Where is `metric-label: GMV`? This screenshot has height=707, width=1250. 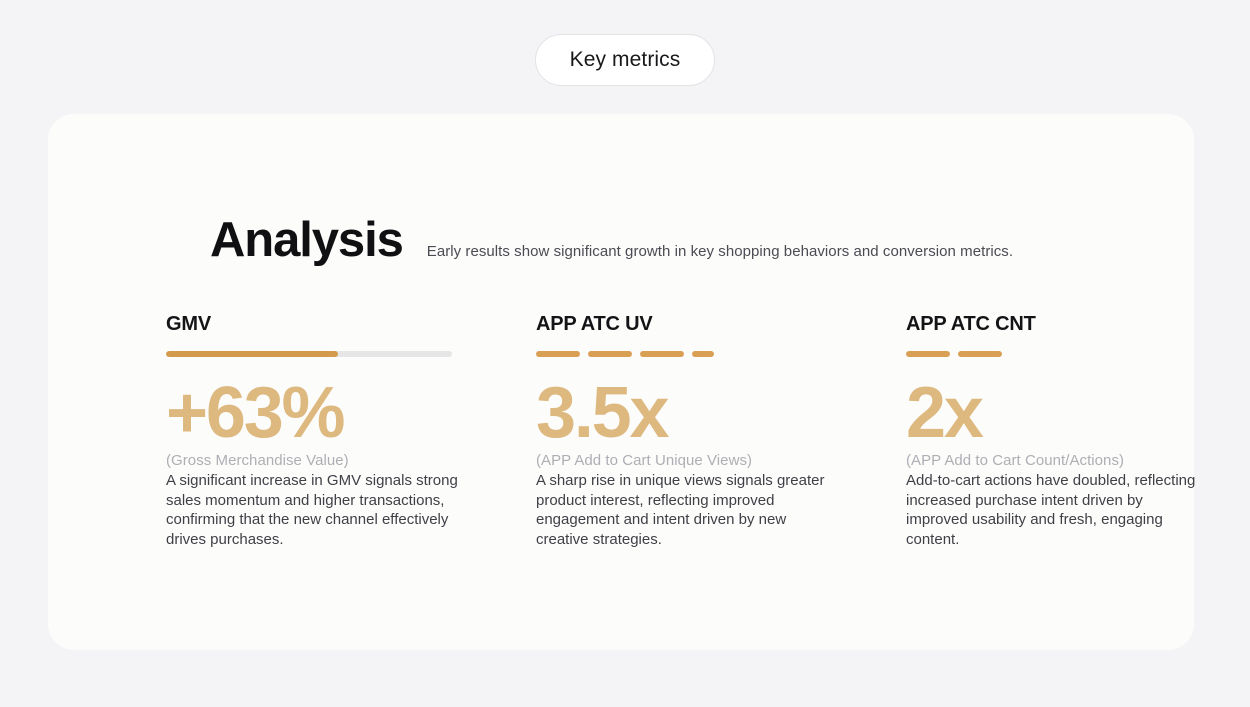
metric-label: GMV is located at coordinates (188, 324).